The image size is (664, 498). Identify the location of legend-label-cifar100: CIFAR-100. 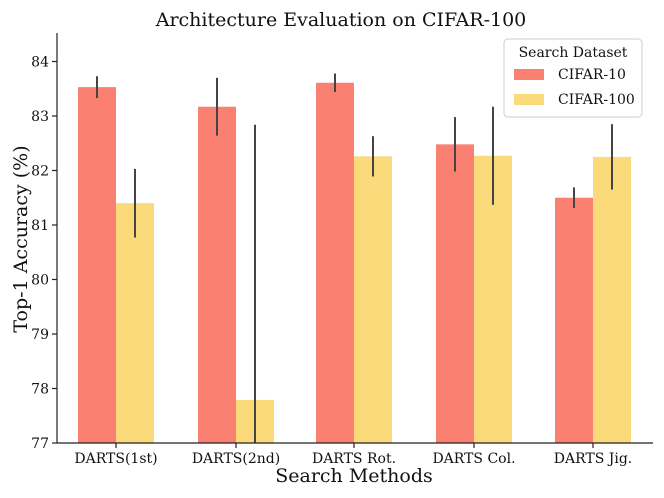
(596, 100).